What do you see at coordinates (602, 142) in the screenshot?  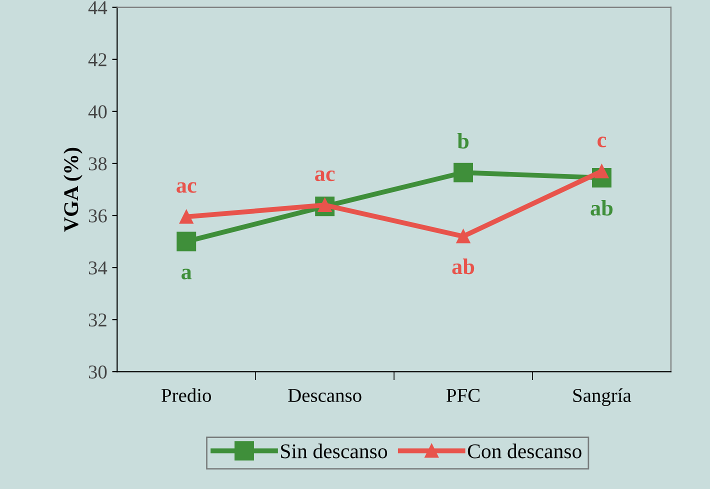 I see `data-label: c` at bounding box center [602, 142].